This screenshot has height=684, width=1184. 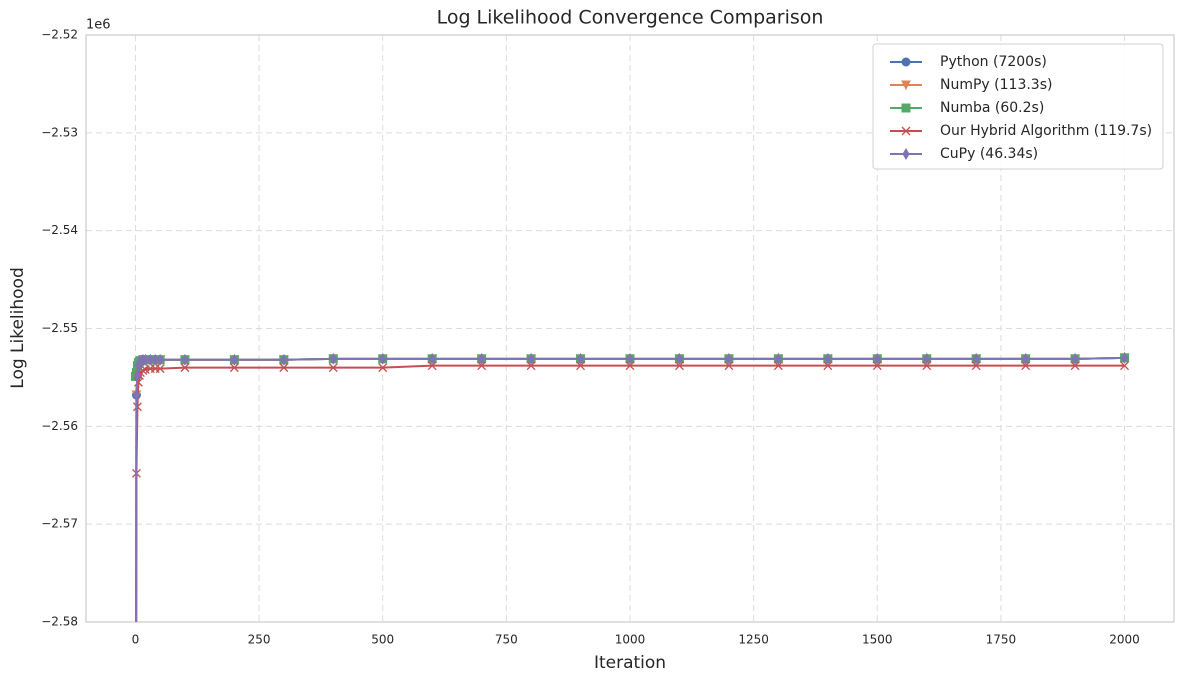 I want to click on x-tick-label: 0, so click(x=136, y=640).